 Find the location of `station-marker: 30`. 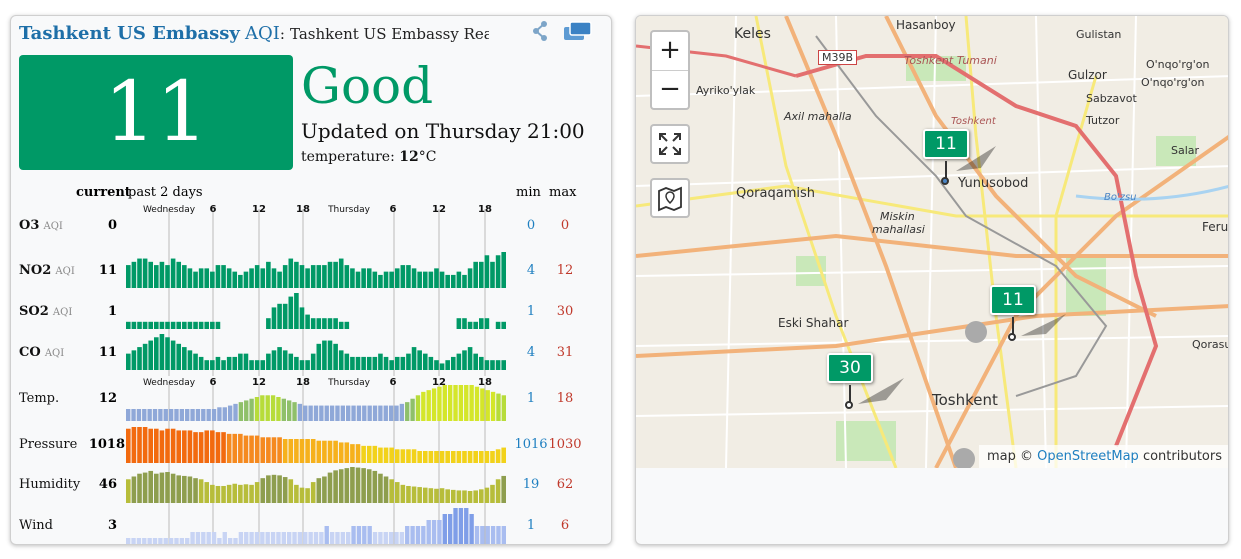

station-marker: 30 is located at coordinates (850, 368).